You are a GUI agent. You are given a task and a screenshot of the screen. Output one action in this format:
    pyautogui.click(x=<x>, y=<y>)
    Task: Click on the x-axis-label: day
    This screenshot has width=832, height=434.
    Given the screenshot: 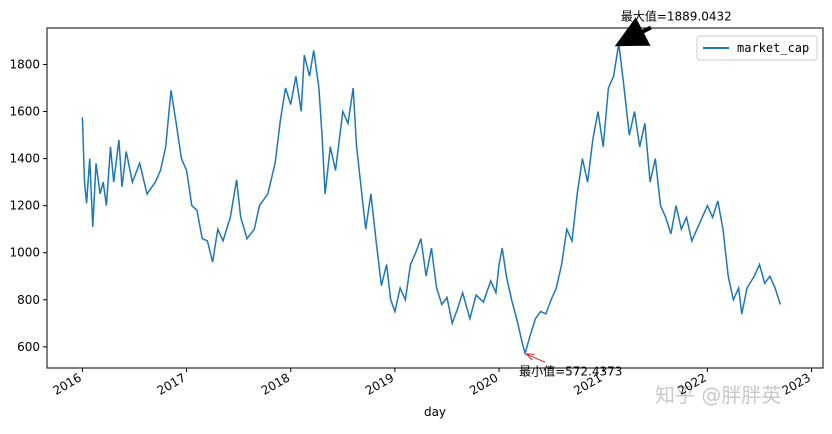 What is the action you would take?
    pyautogui.click(x=435, y=412)
    